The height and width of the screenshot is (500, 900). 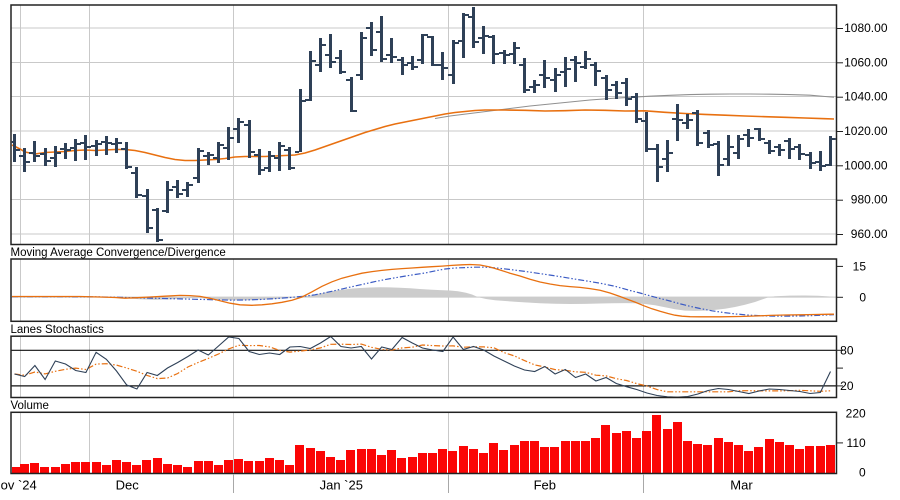 What do you see at coordinates (856, 413) in the screenshot?
I see `svg-text: 220` at bounding box center [856, 413].